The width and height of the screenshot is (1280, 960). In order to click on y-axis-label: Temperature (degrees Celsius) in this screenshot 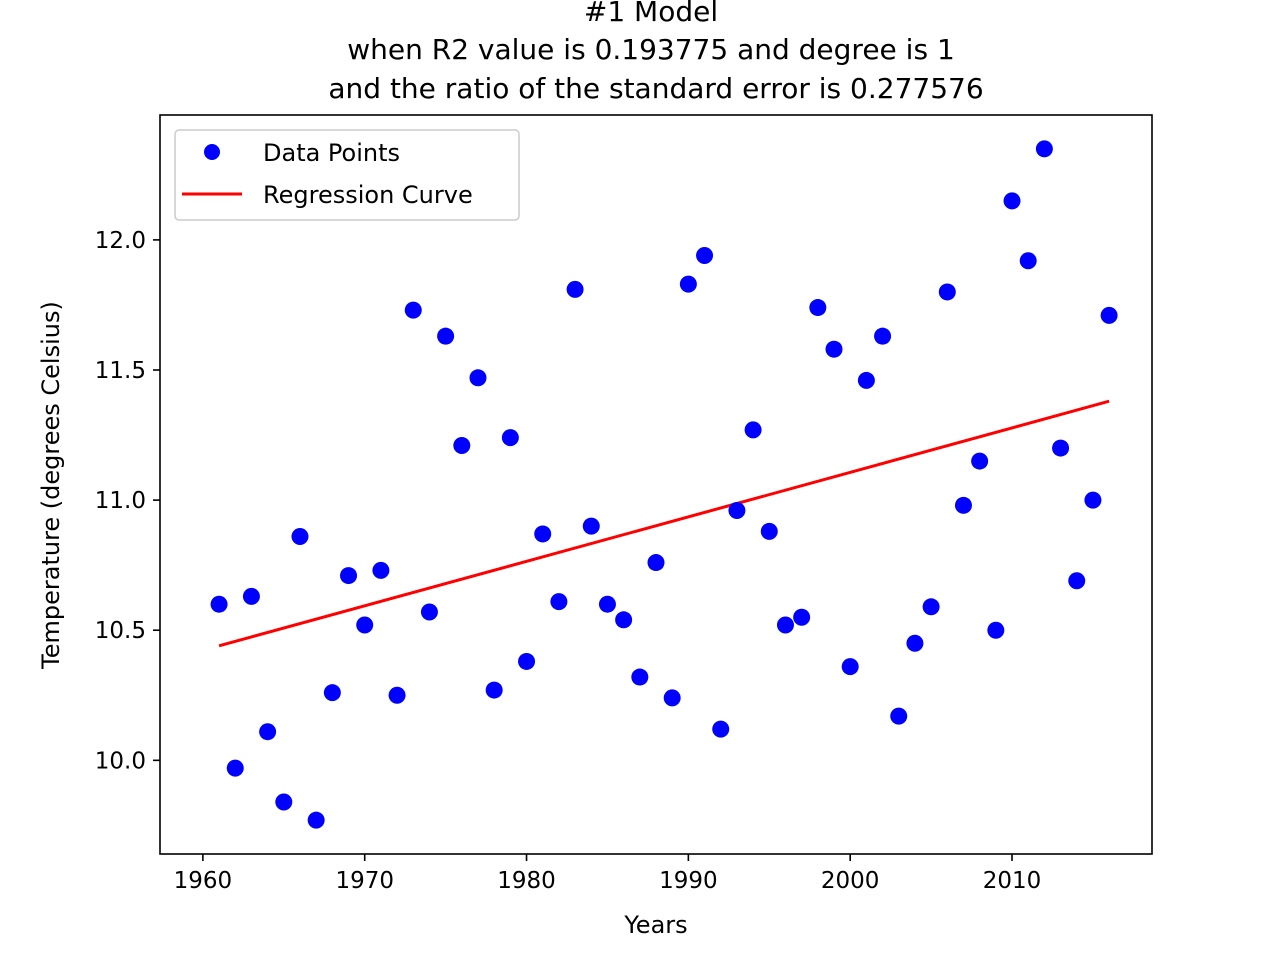, I will do `click(51, 485)`.